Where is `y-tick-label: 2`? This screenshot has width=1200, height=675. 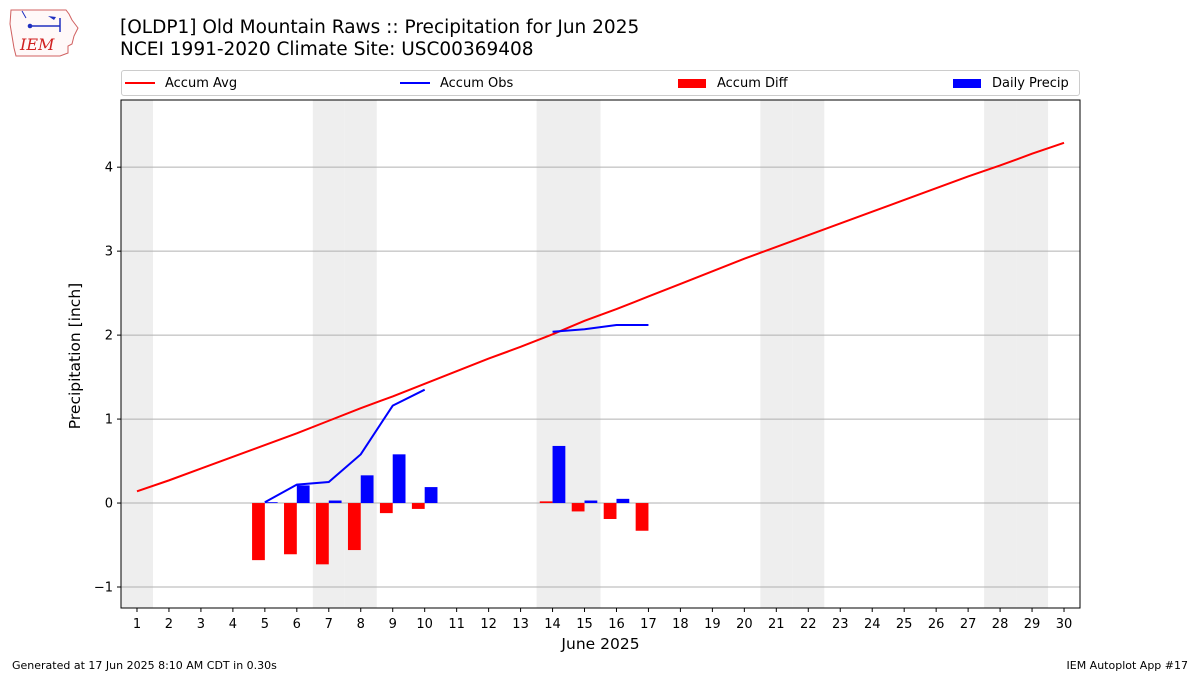 y-tick-label: 2 is located at coordinates (109, 336).